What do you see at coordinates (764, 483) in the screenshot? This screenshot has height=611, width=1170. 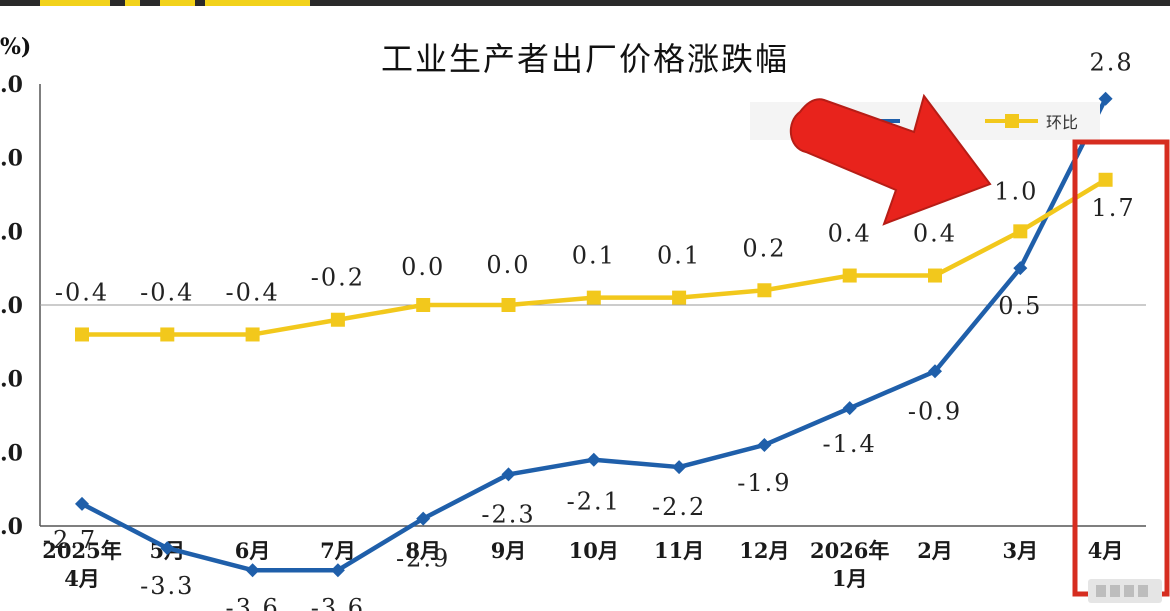 I see `data-label-1: -1.9` at bounding box center [764, 483].